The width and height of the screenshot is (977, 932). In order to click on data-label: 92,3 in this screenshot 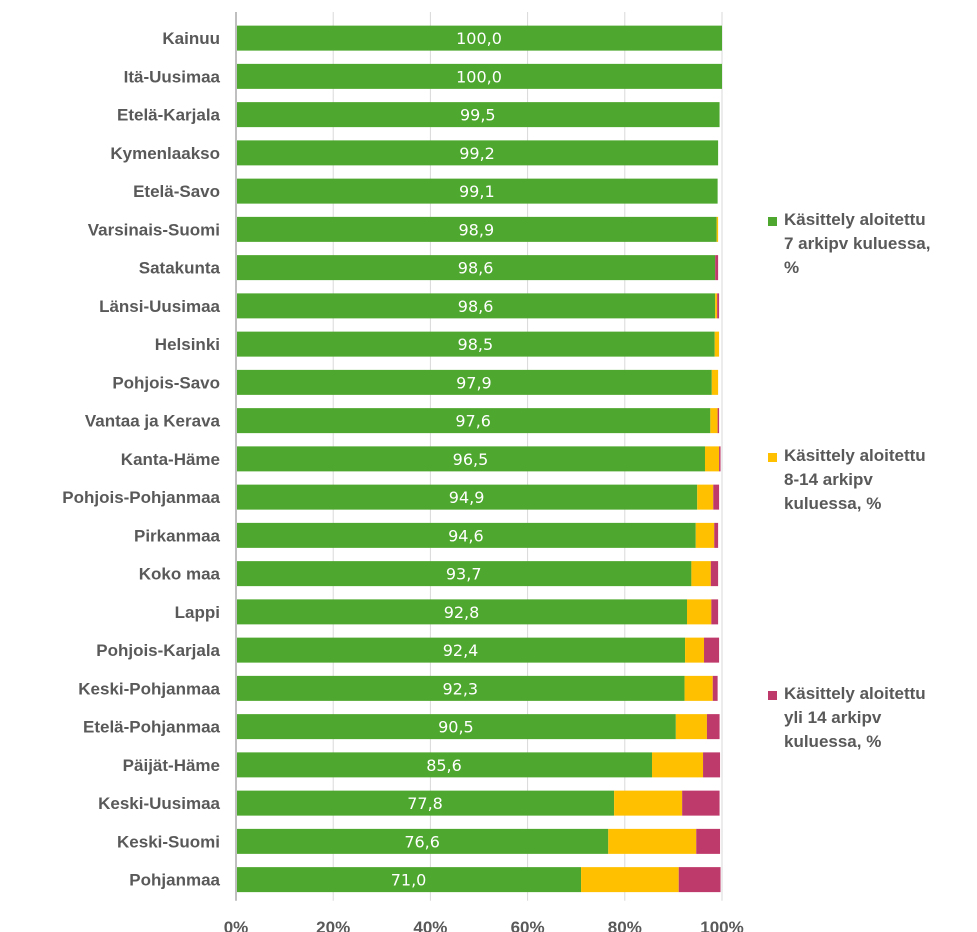, I will do `click(460, 688)`.